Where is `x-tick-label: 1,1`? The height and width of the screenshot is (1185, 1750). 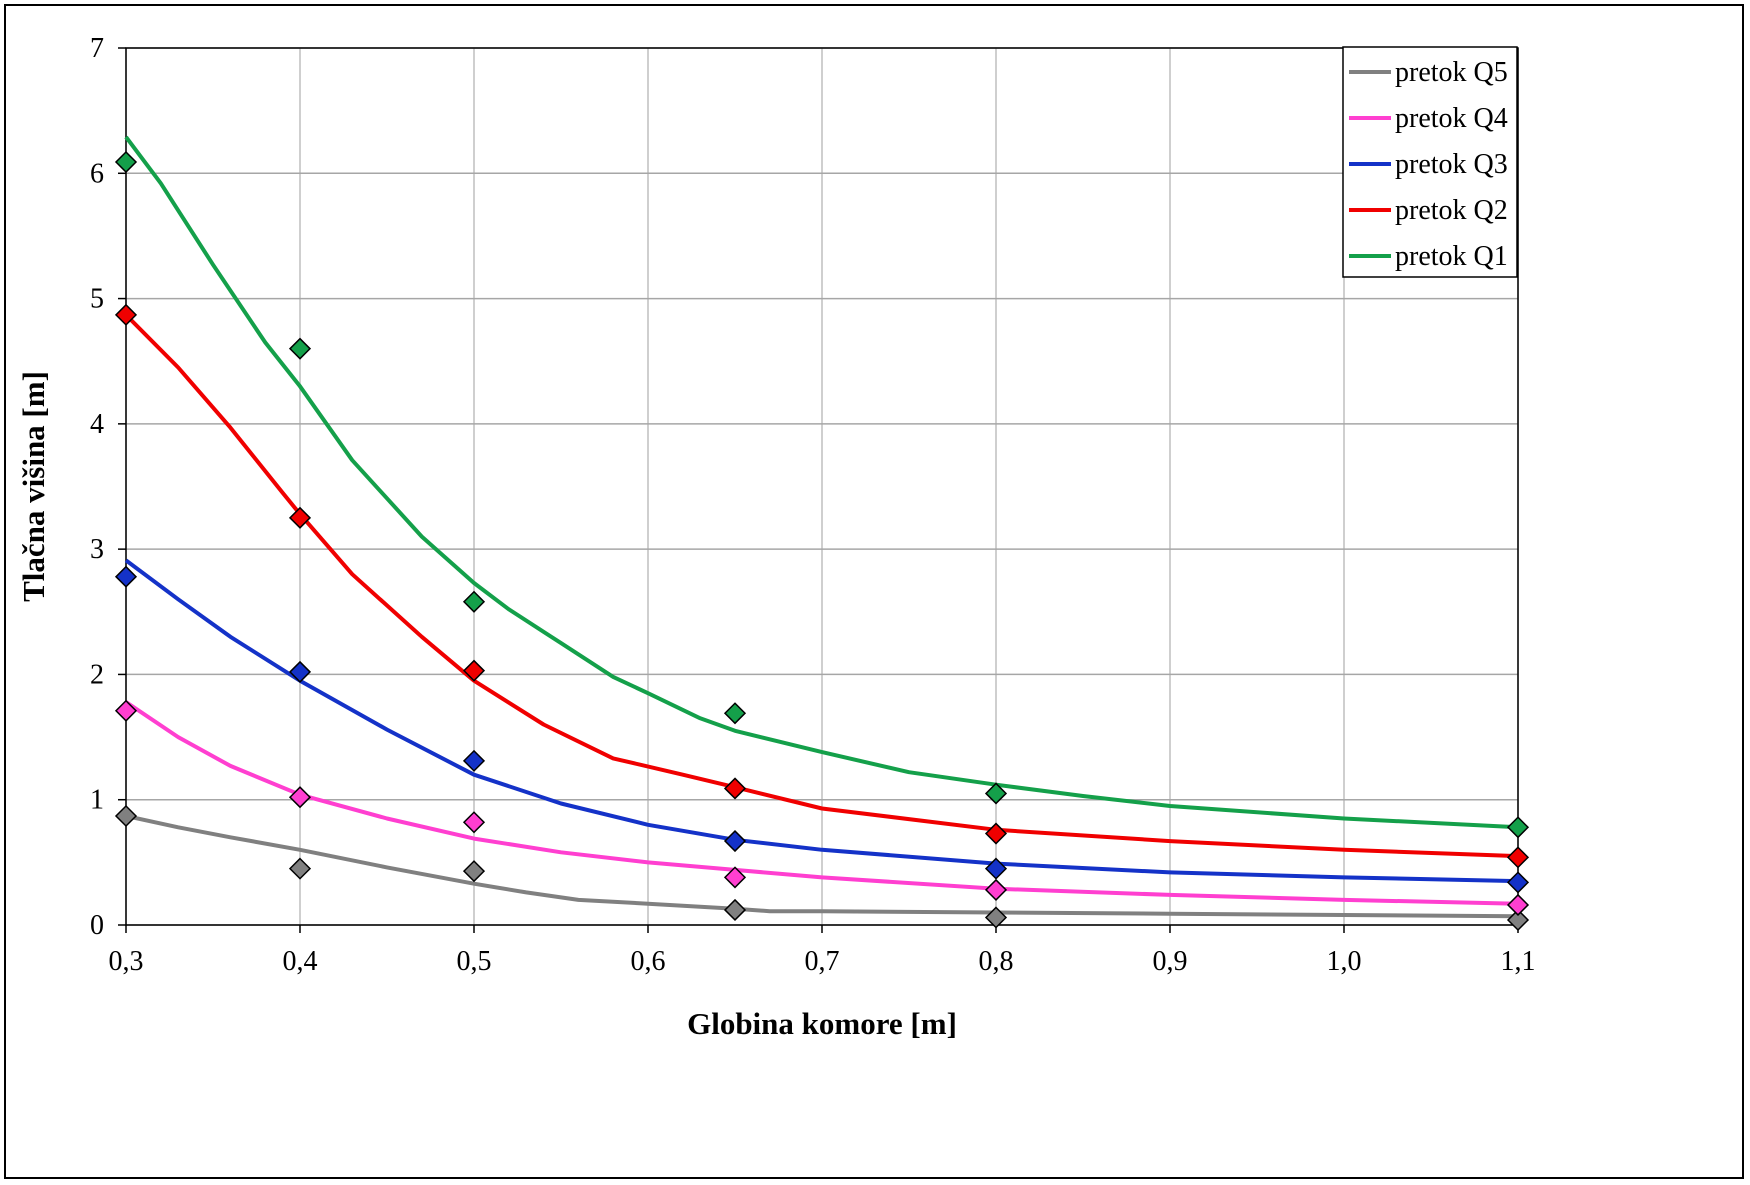 x-tick-label: 1,1 is located at coordinates (1518, 961).